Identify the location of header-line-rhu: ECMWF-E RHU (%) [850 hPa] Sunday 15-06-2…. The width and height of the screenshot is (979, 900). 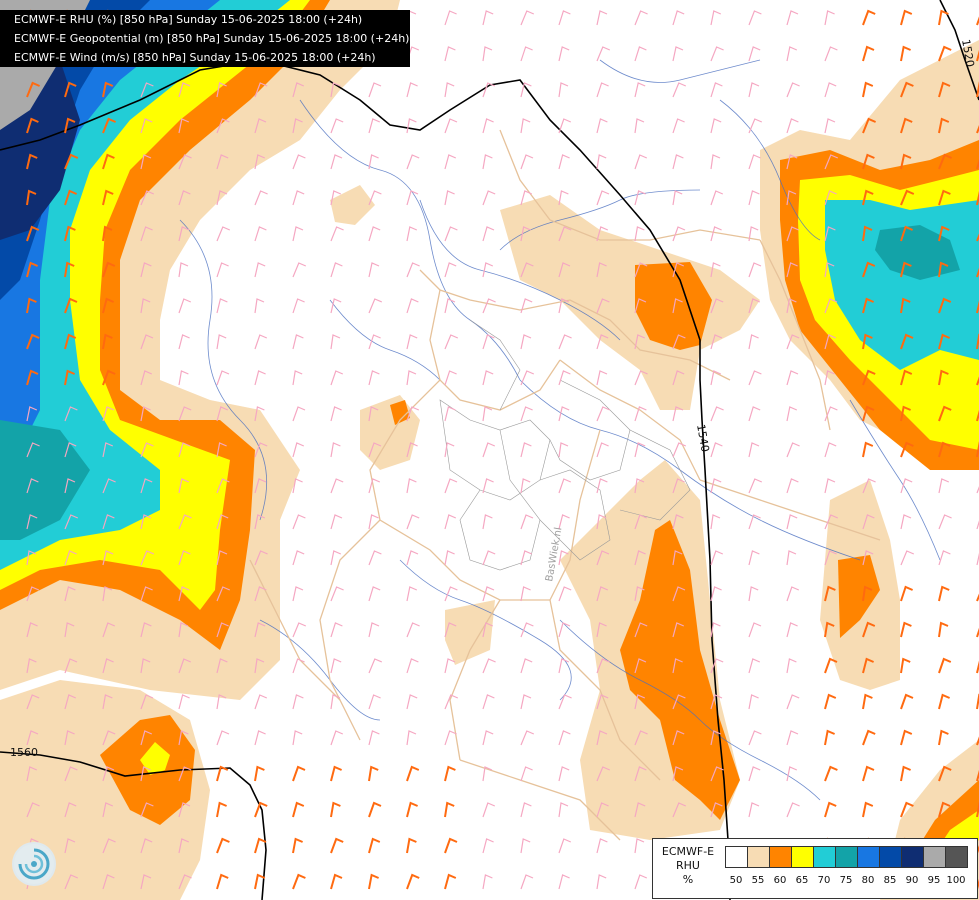
(188, 19).